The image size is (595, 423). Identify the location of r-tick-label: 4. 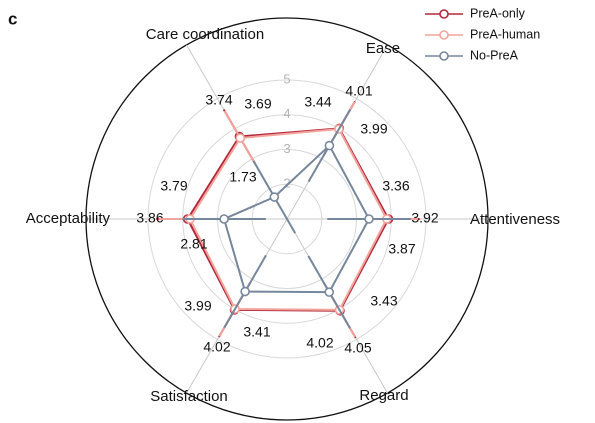
(286, 113).